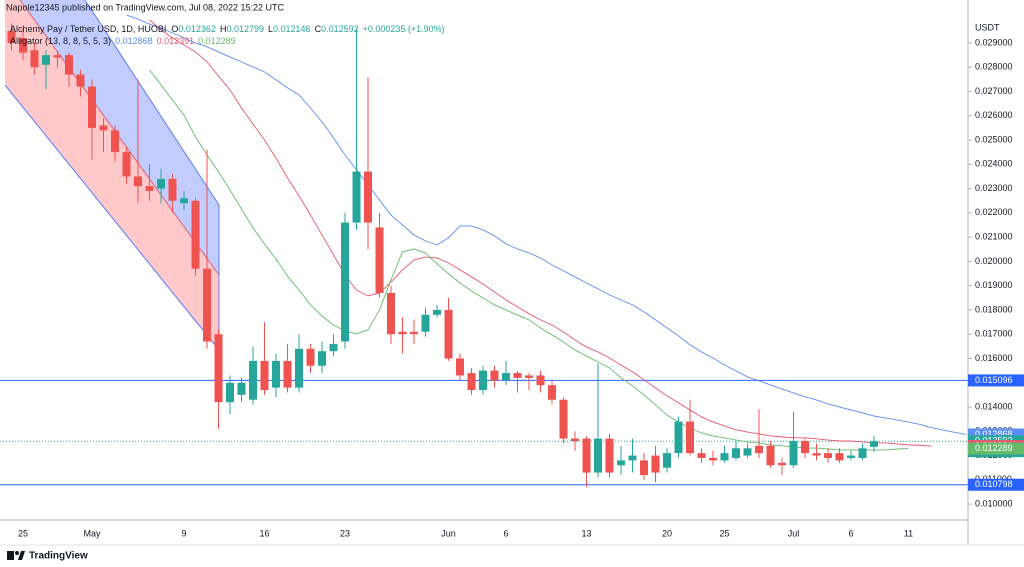  What do you see at coordinates (994, 309) in the screenshot?
I see `y-tick-label: 0.018000` at bounding box center [994, 309].